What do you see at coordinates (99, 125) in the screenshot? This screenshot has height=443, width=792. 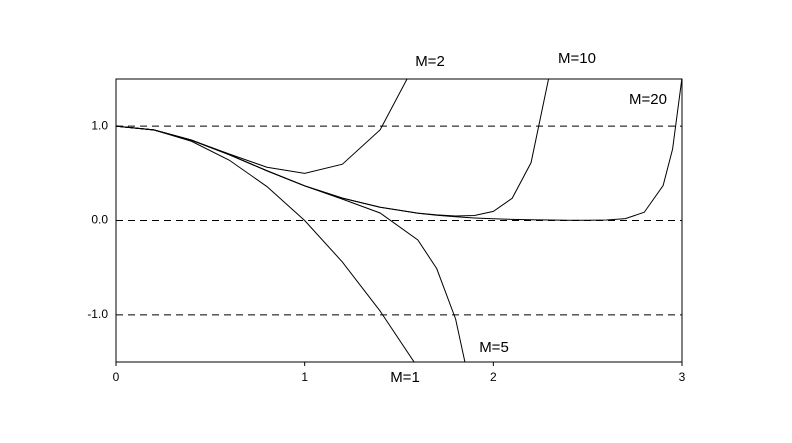 I see `y-tick-label: 1.0` at bounding box center [99, 125].